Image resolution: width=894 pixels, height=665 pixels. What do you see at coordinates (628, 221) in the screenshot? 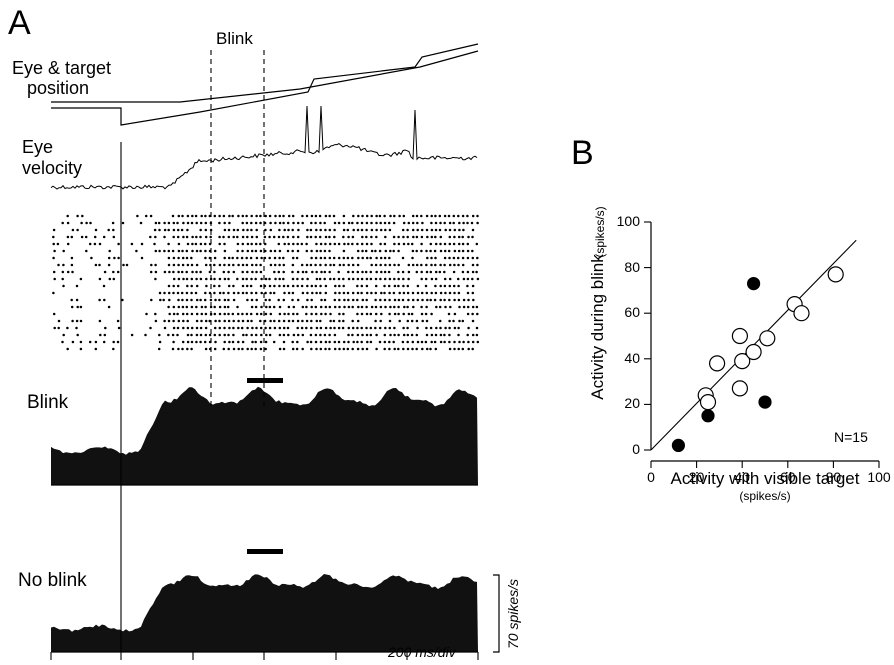
I see `y-tick-label: 100` at bounding box center [628, 221].